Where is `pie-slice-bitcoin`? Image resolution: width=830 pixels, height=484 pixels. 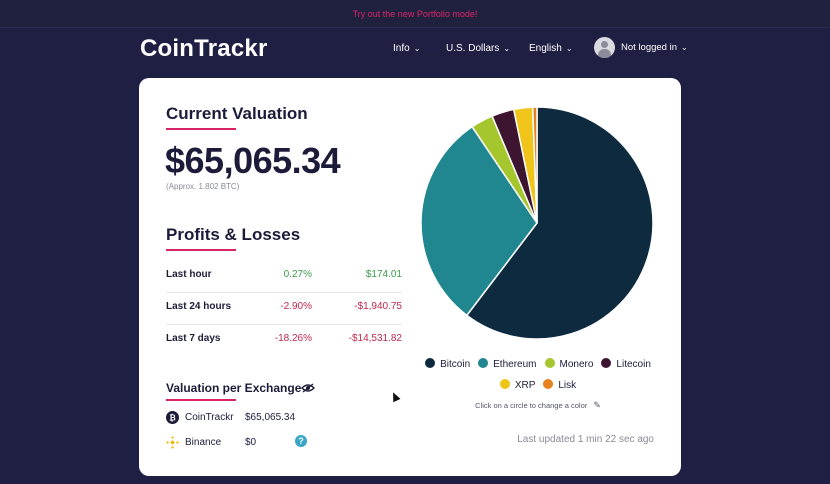 pie-slice-bitcoin is located at coordinates (559, 223).